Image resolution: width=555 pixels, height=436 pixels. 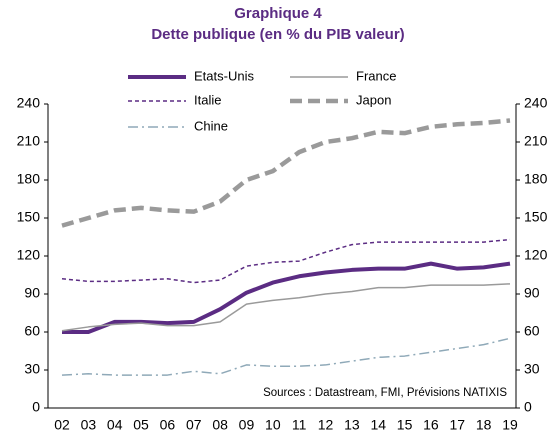 I want to click on x-tick-label: 06, so click(x=168, y=425).